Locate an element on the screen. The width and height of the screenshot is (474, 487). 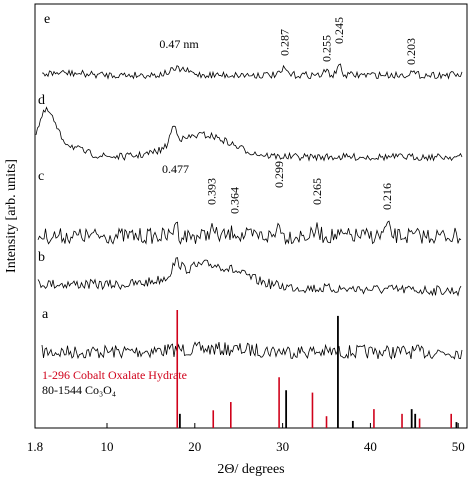
peak-label: 0.47 nm is located at coordinates (179, 44).